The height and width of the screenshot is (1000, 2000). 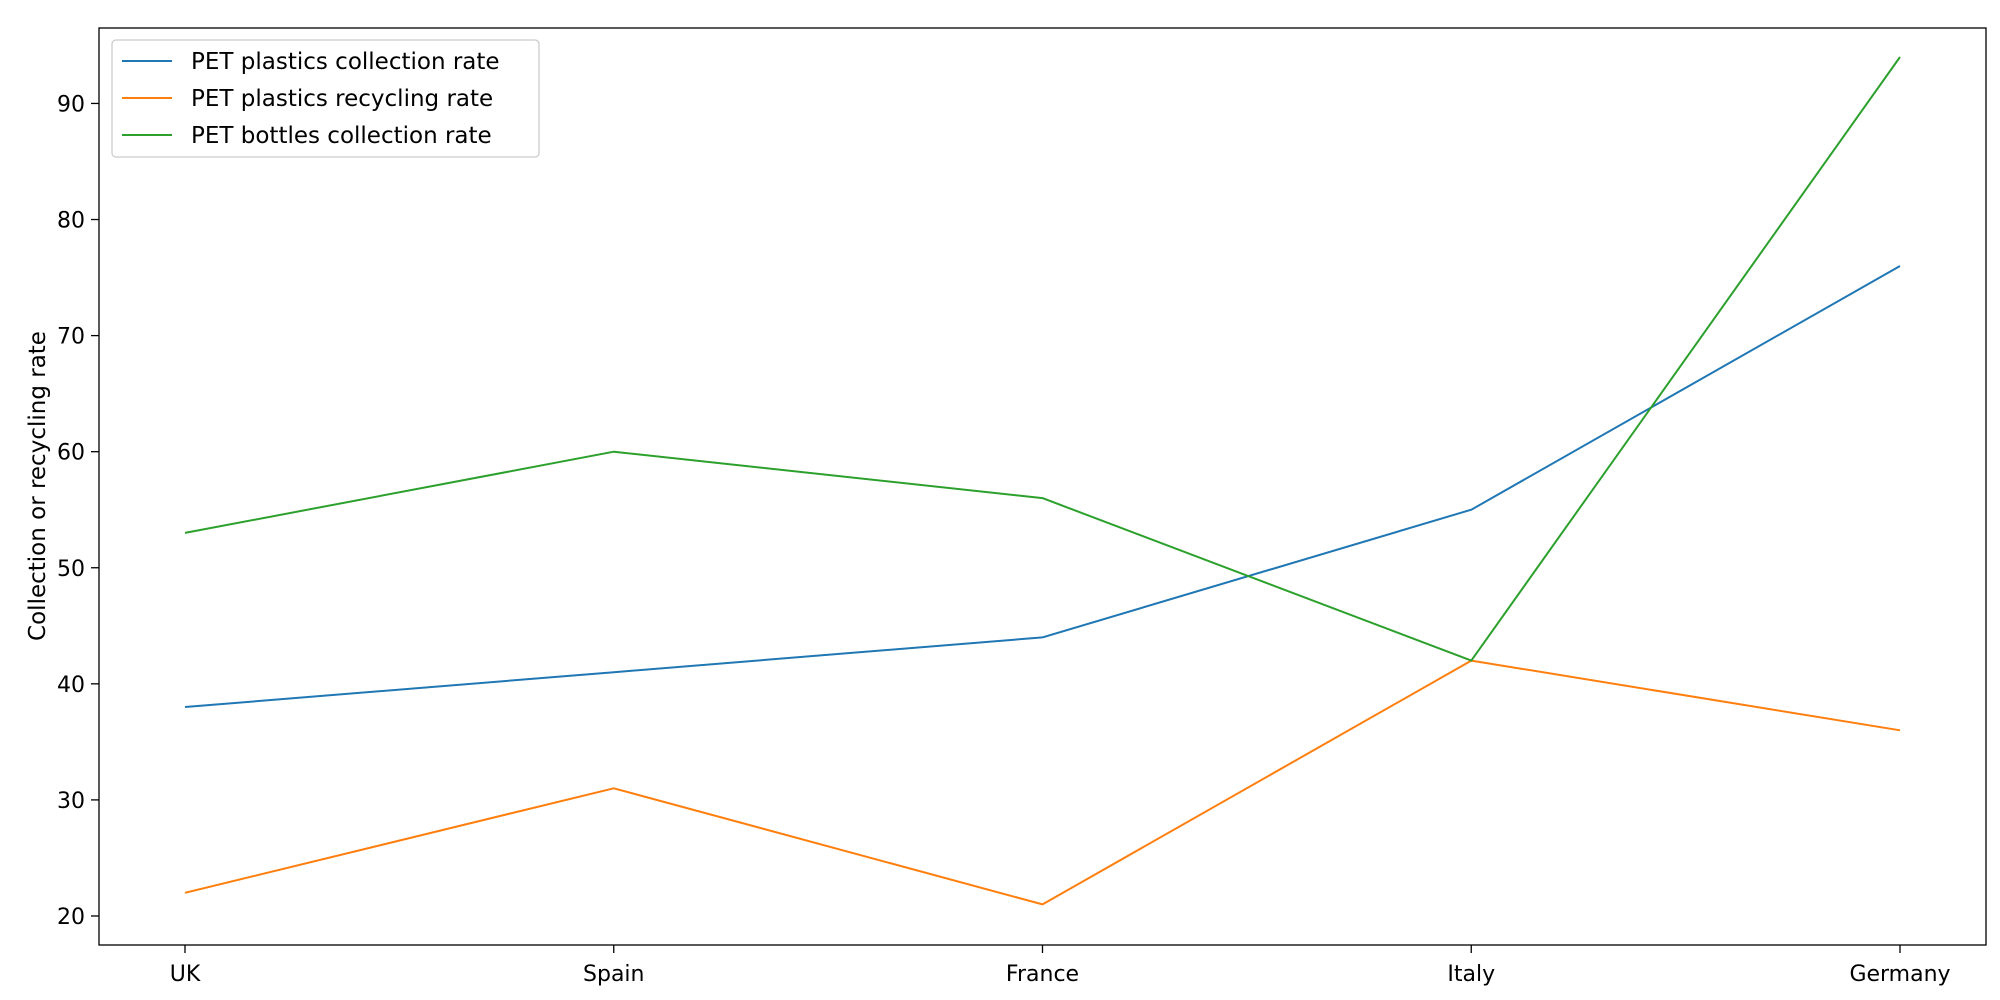 I want to click on legend-label: PET bottles collection rate, so click(x=341, y=136).